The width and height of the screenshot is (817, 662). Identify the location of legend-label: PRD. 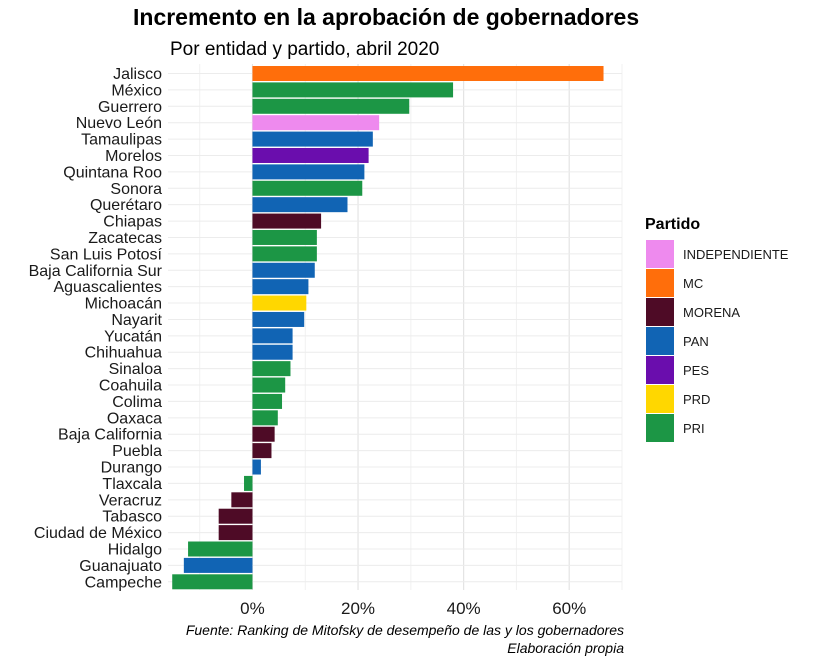
(696, 399).